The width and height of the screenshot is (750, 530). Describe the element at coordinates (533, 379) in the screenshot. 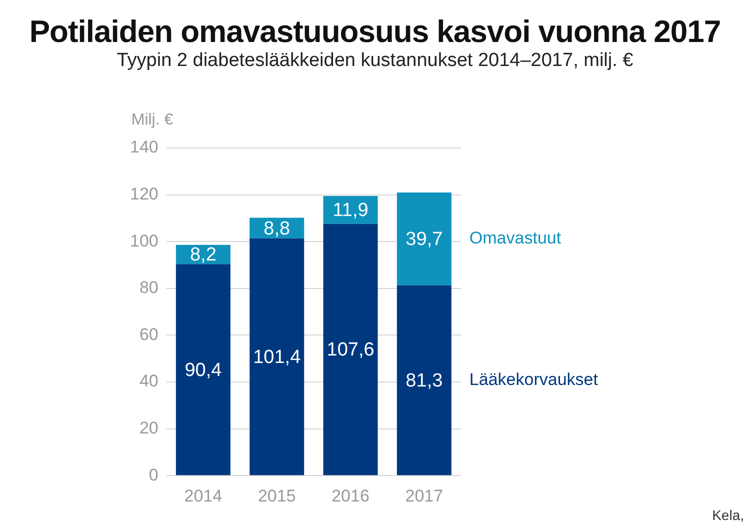

I see `series-label: Lääkekorvaukset` at that location.